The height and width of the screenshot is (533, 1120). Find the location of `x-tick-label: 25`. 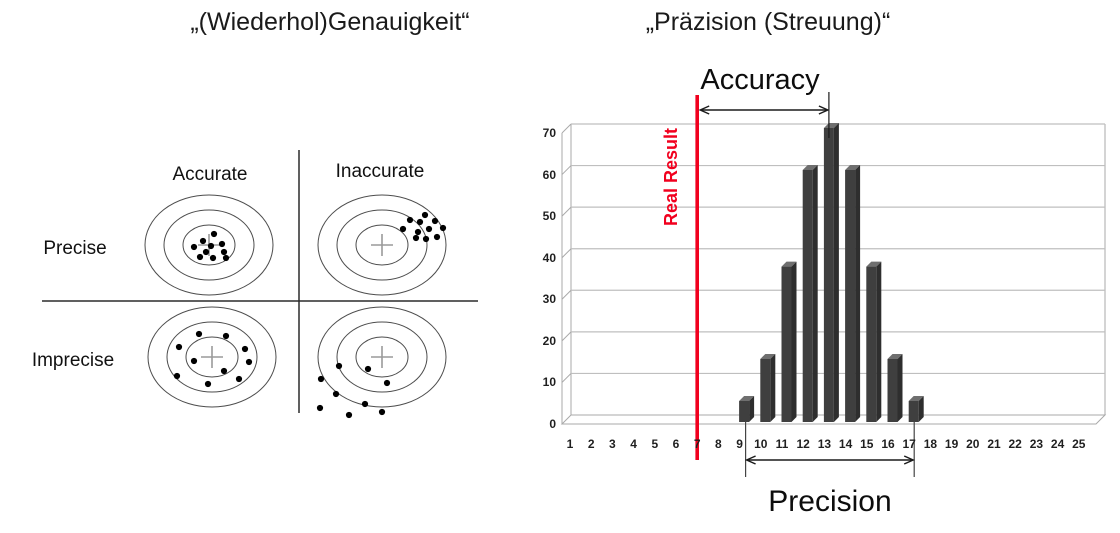

x-tick-label: 25 is located at coordinates (1079, 444).